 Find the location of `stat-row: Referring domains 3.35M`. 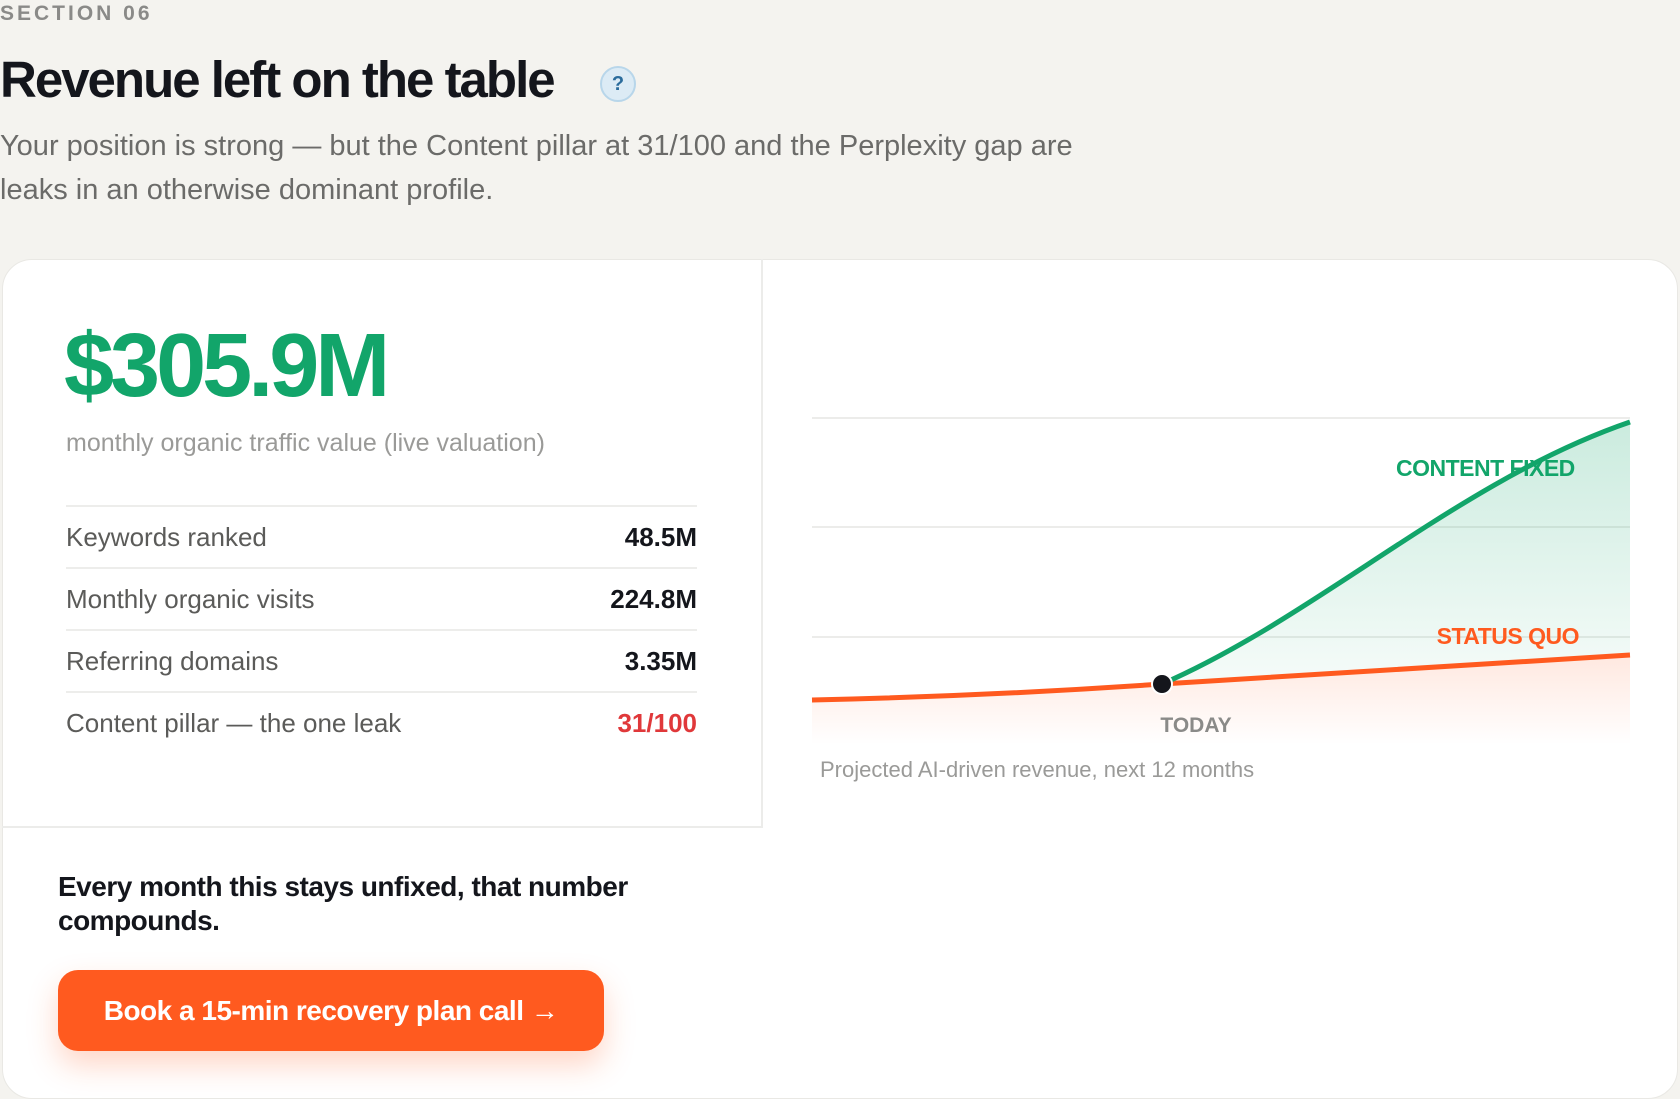

stat-row: Referring domains 3.35M is located at coordinates (381, 660).